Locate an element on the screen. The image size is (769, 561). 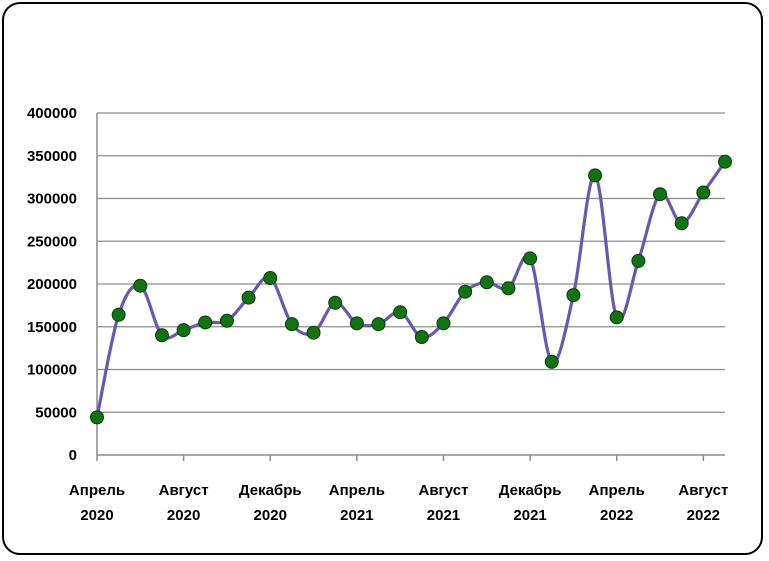
y-tick-label: 150000 is located at coordinates (52, 327).